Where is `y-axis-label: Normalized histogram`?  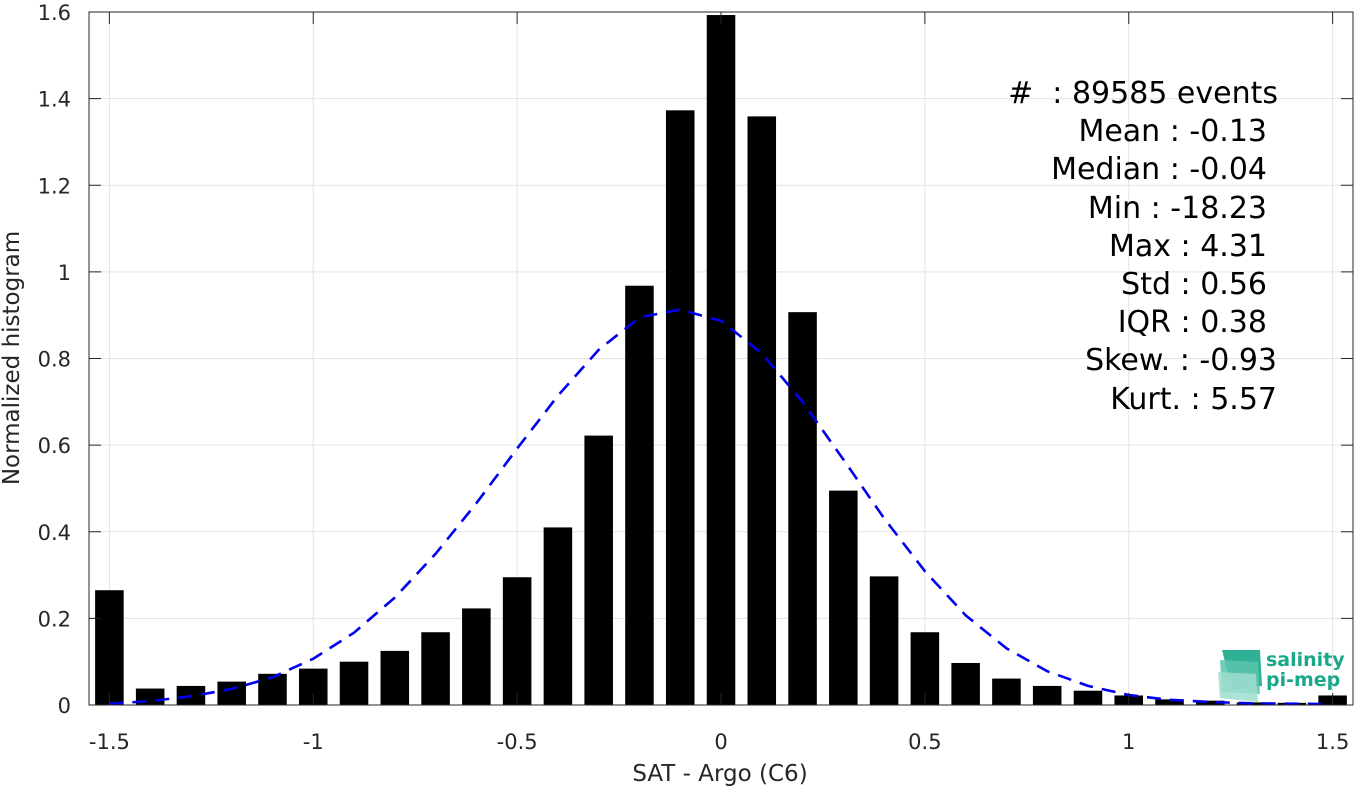
y-axis-label: Normalized histogram is located at coordinates (12, 358).